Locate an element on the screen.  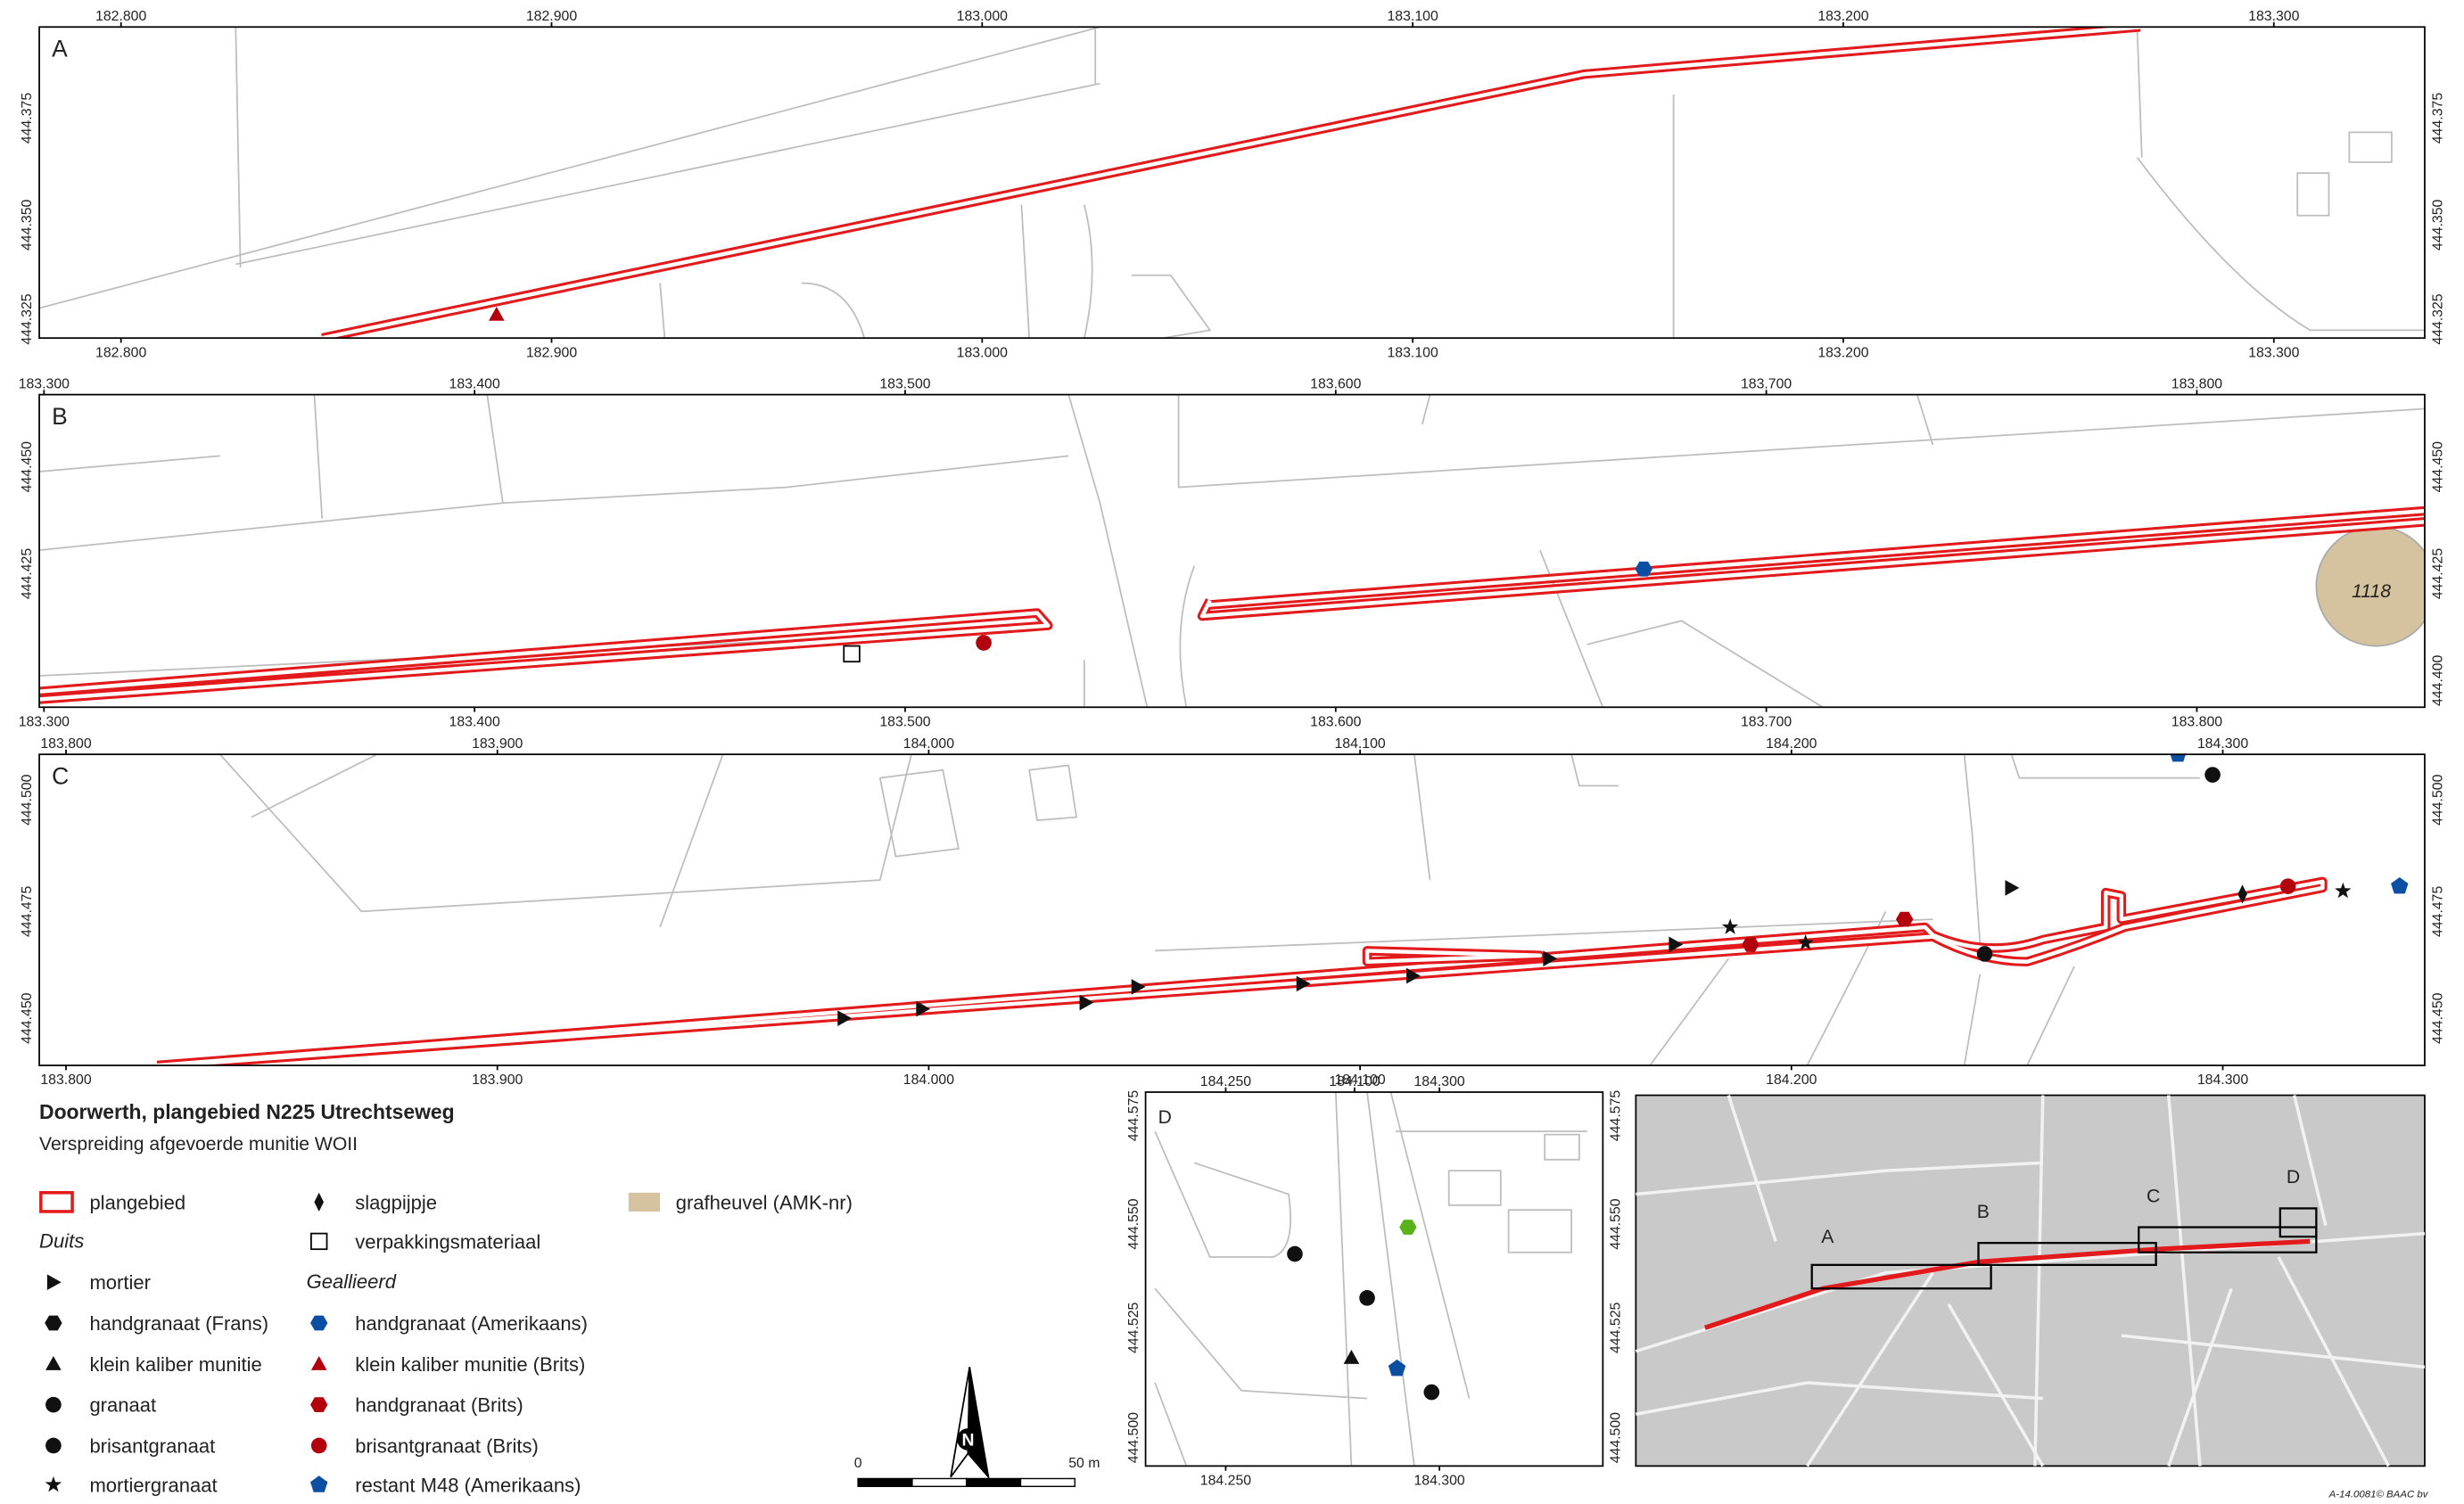
legend-label: handgranaat (Brits) is located at coordinates (439, 1406).